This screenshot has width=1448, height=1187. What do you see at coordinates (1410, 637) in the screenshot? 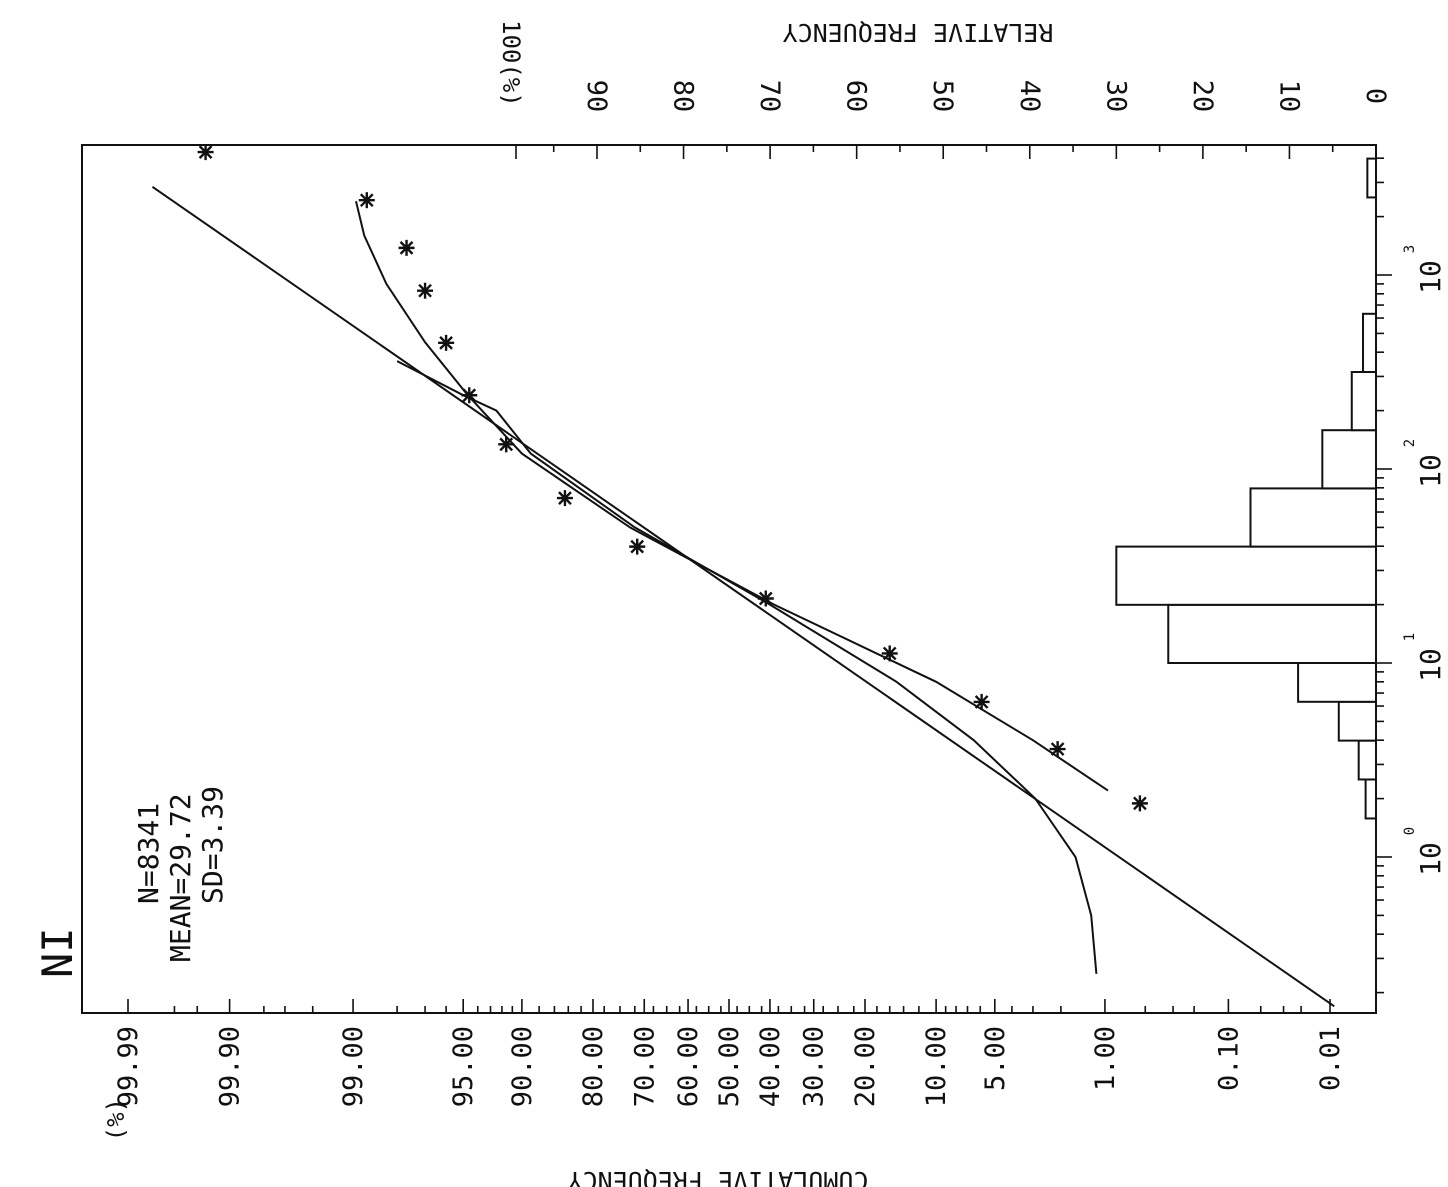
I see `log-tick-exponent: 1` at bounding box center [1410, 637].